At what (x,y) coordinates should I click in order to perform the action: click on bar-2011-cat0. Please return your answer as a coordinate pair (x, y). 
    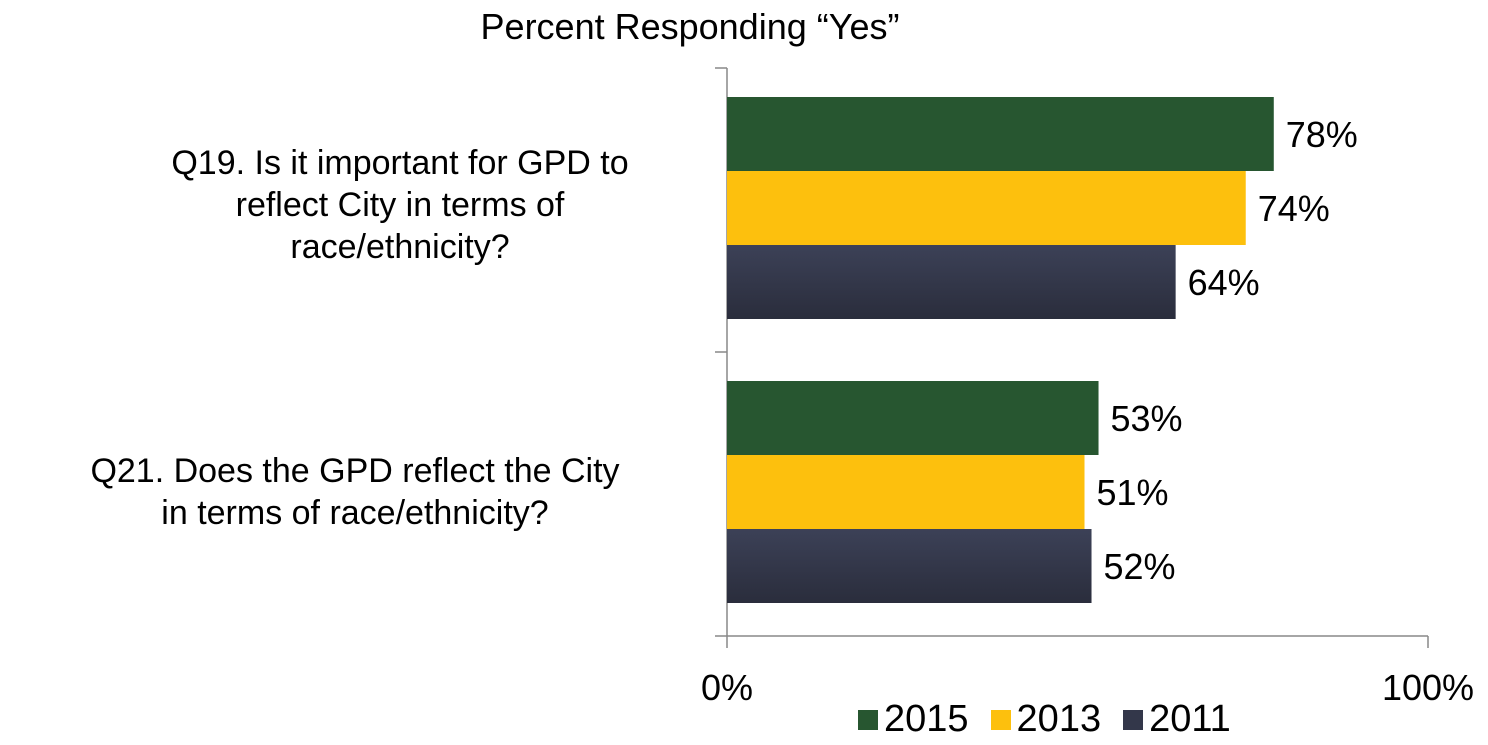
    Looking at the image, I should click on (951, 282).